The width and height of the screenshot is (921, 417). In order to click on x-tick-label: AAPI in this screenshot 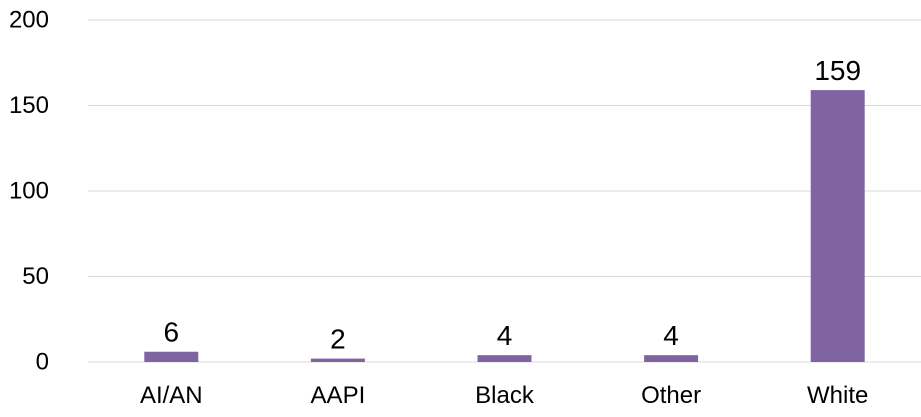, I will do `click(338, 395)`.